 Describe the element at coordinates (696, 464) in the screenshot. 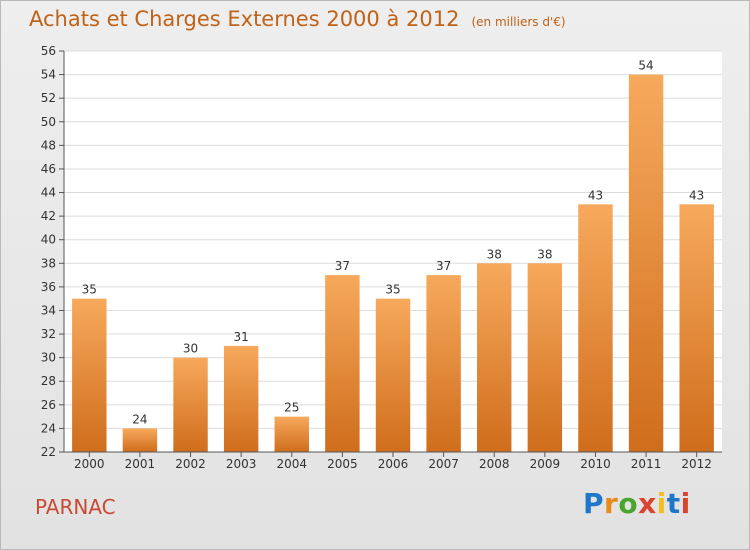

I see `x-tick-label: 2012` at that location.